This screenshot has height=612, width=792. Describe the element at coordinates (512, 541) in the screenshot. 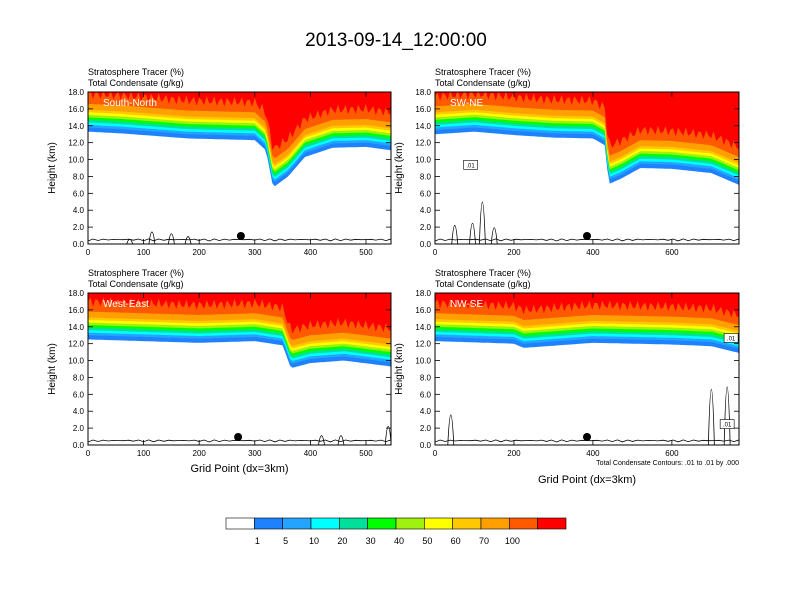

I see `colorbar-label: 100` at that location.